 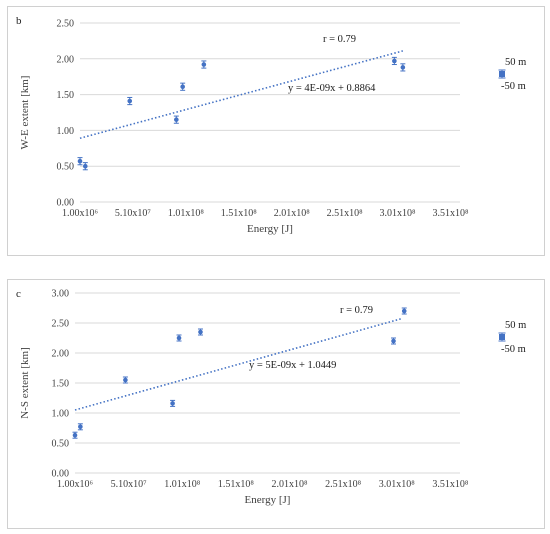 I want to click on chart-b-equation-annotation: y = 4E-09x + 0.8864, so click(x=332, y=88).